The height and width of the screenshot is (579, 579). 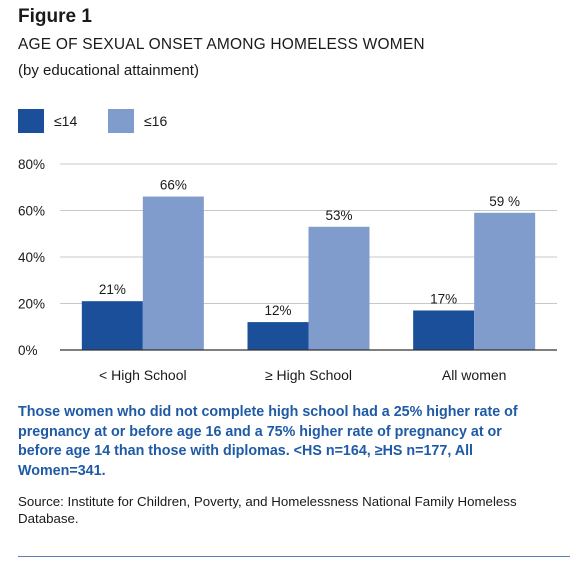 What do you see at coordinates (137, 121) in the screenshot?
I see `legend-item-series-2: ≤16` at bounding box center [137, 121].